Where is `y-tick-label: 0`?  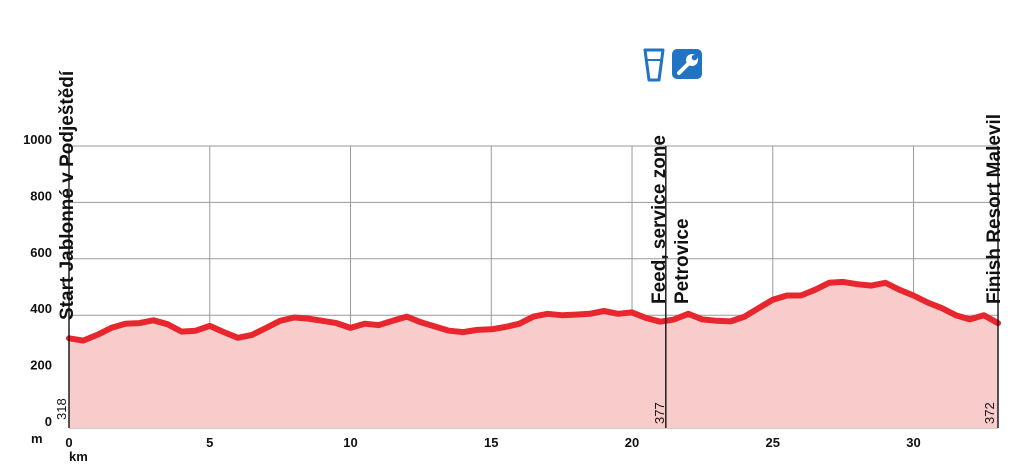
y-tick-label: 0 is located at coordinates (48, 421).